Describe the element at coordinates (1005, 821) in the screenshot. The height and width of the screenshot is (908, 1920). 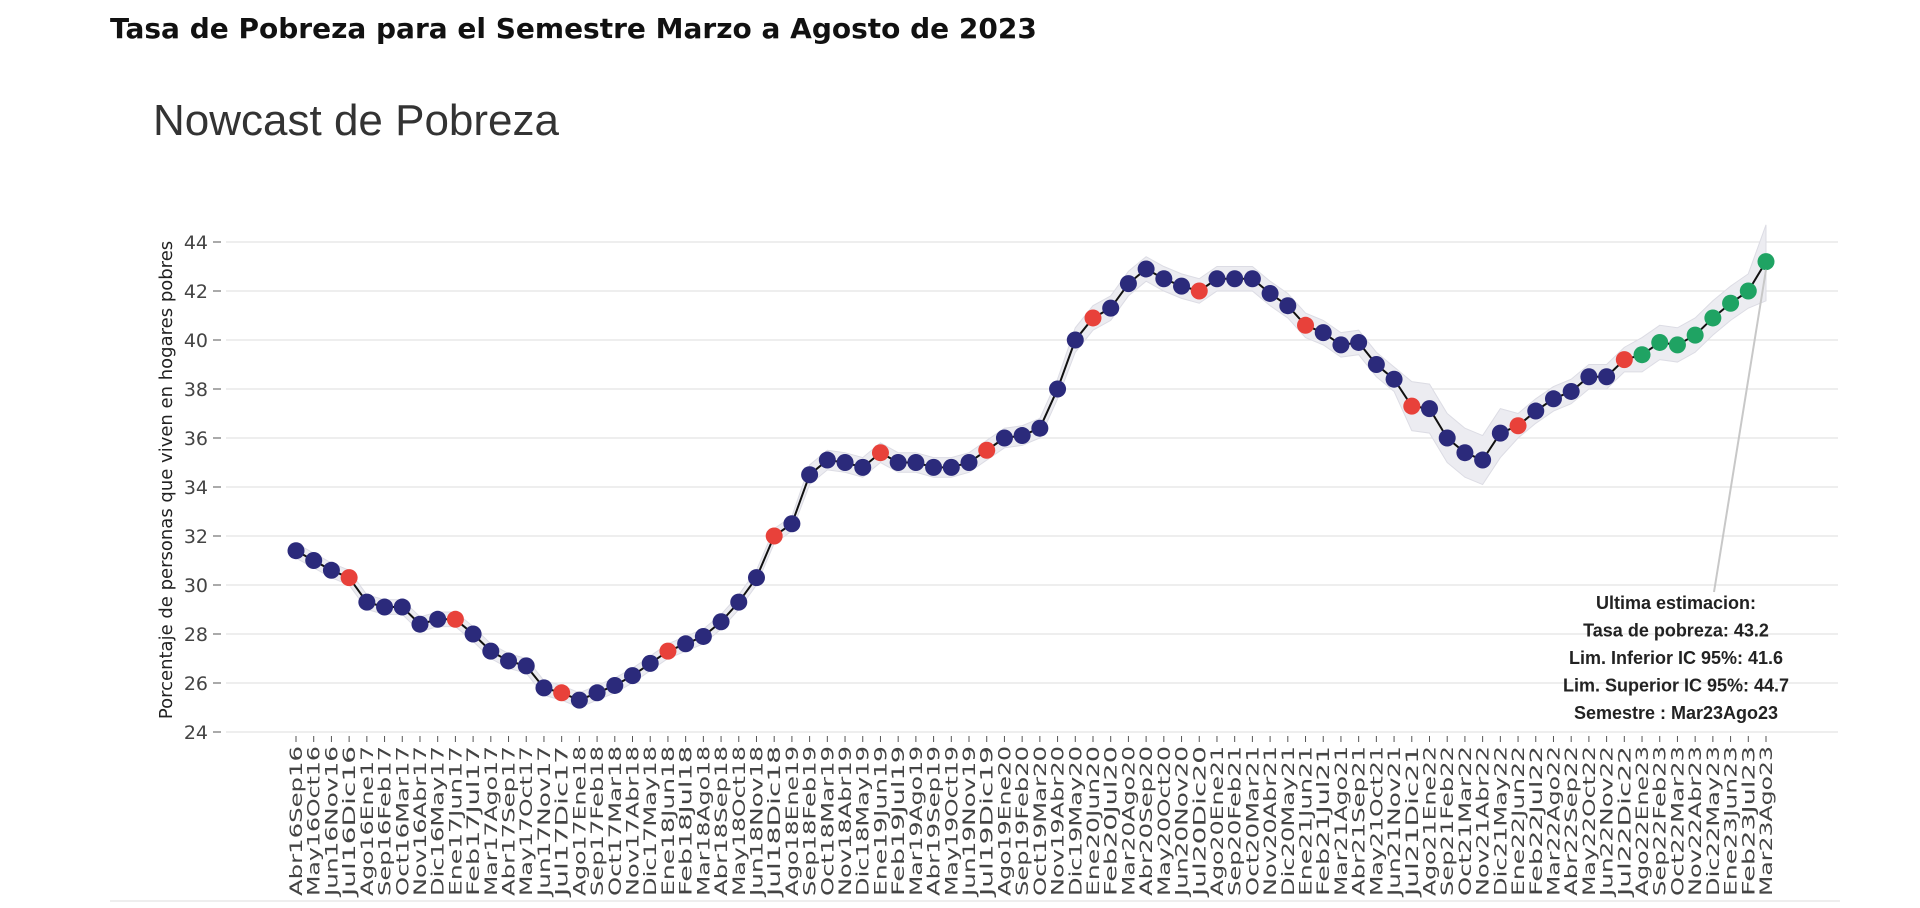
I see `x-tick-label: Ago19Ene20` at that location.